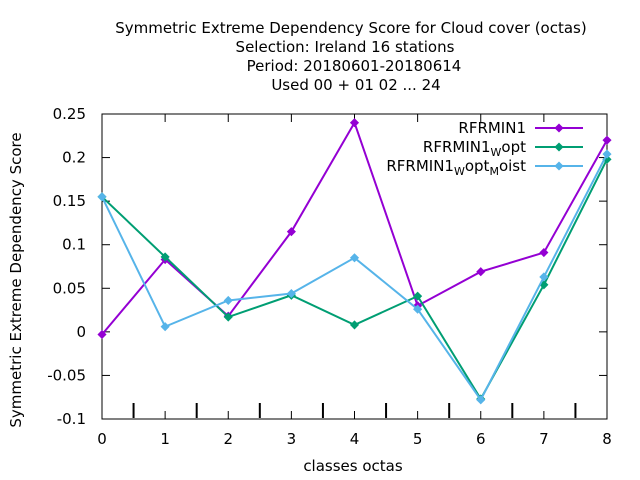  I want to click on x-tick-label: 7, so click(544, 439).